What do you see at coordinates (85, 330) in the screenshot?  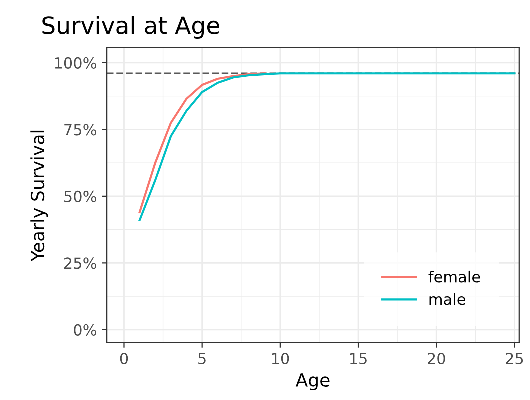 I see `y-tick-label: 0%` at bounding box center [85, 330].